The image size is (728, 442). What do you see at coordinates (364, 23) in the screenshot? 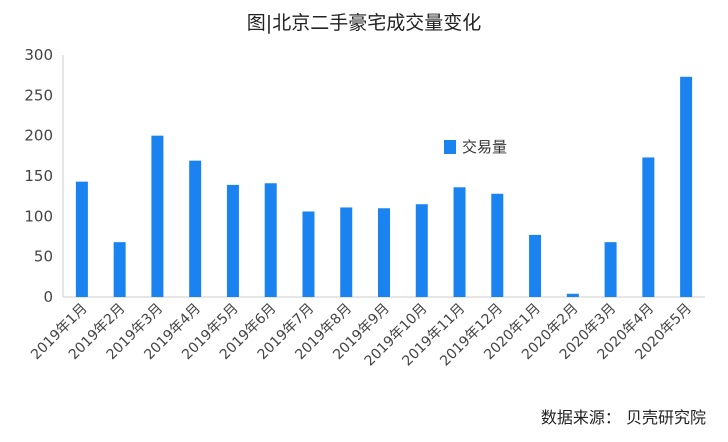
I see `chart-title: 图|北京二手豪宅成交量变化` at bounding box center [364, 23].